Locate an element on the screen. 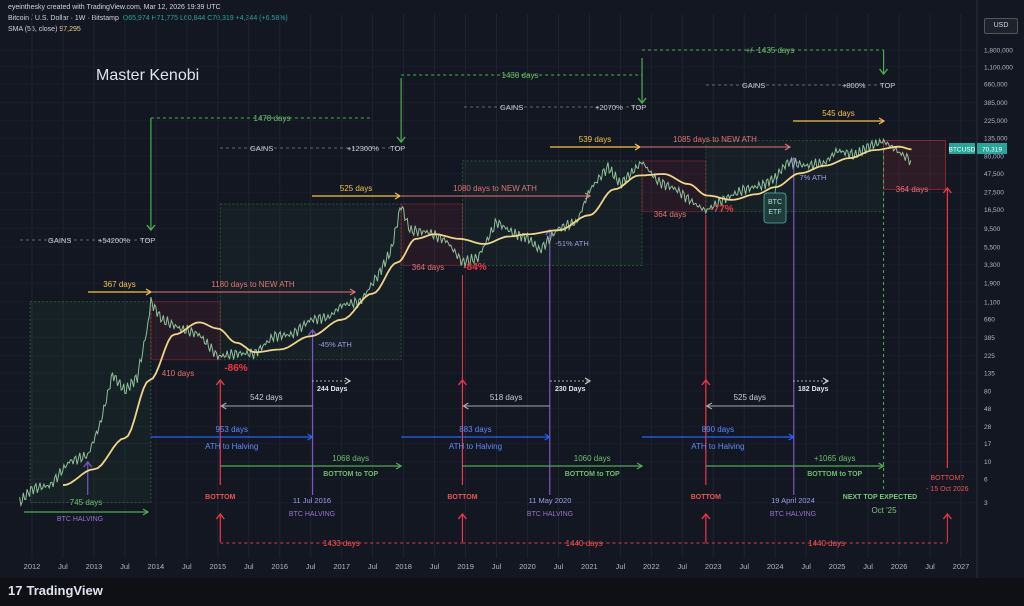  cycle-days-label: +/- 1435 days is located at coordinates (770, 50).